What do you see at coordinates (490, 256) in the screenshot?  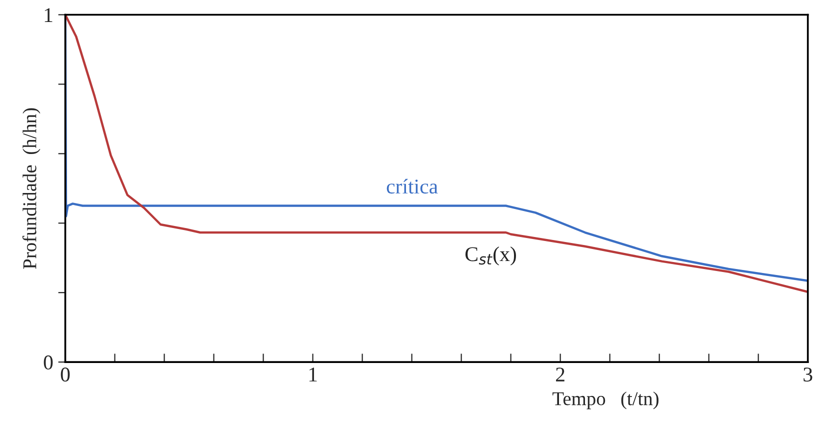 I see `annotation: C$_{st}$(x)` at bounding box center [490, 256].